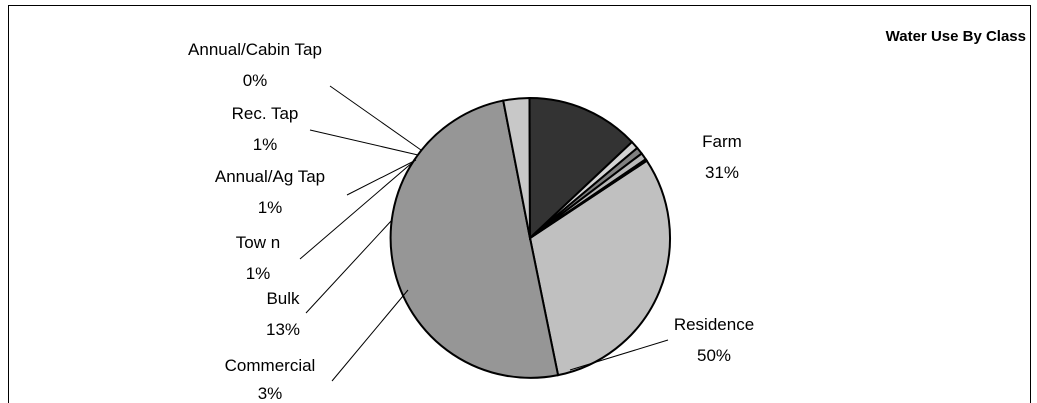  Describe the element at coordinates (265, 144) in the screenshot. I see `slice-percent-rec-tap: 1%` at that location.